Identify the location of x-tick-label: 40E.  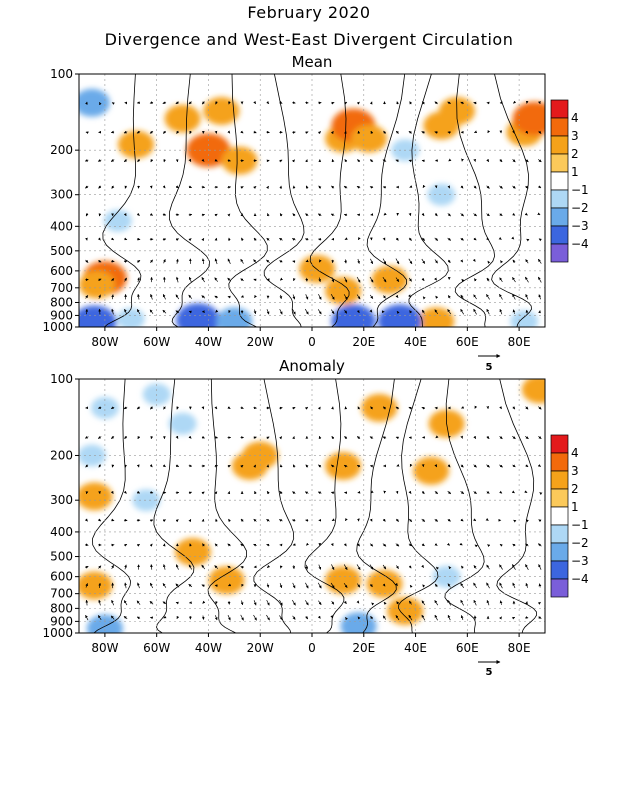
(415, 342).